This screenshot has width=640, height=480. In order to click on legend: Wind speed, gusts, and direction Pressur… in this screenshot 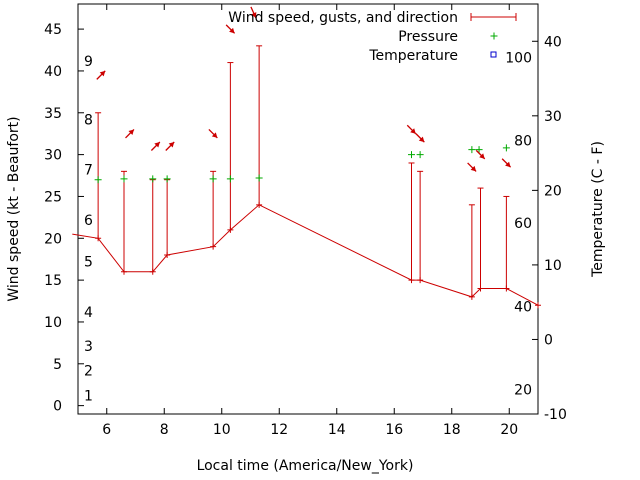, I will do `click(372, 37)`.